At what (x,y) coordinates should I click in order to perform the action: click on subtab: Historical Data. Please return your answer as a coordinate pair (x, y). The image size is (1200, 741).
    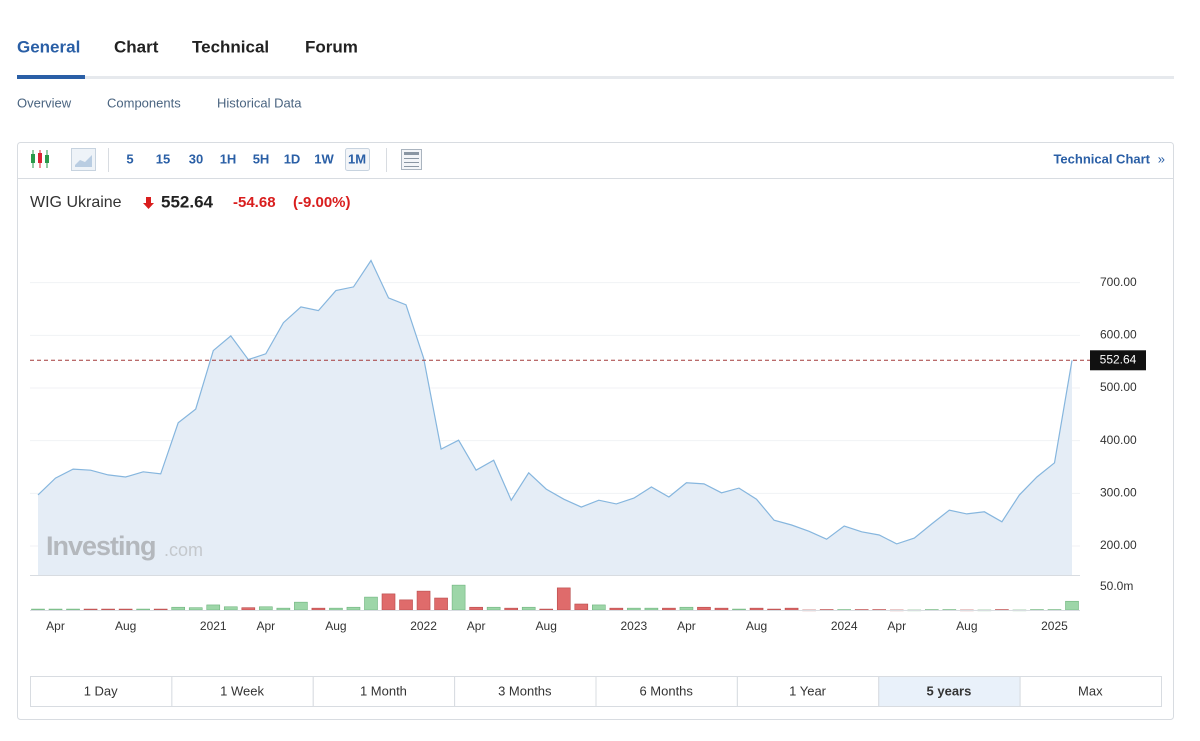
    Looking at the image, I should click on (259, 102).